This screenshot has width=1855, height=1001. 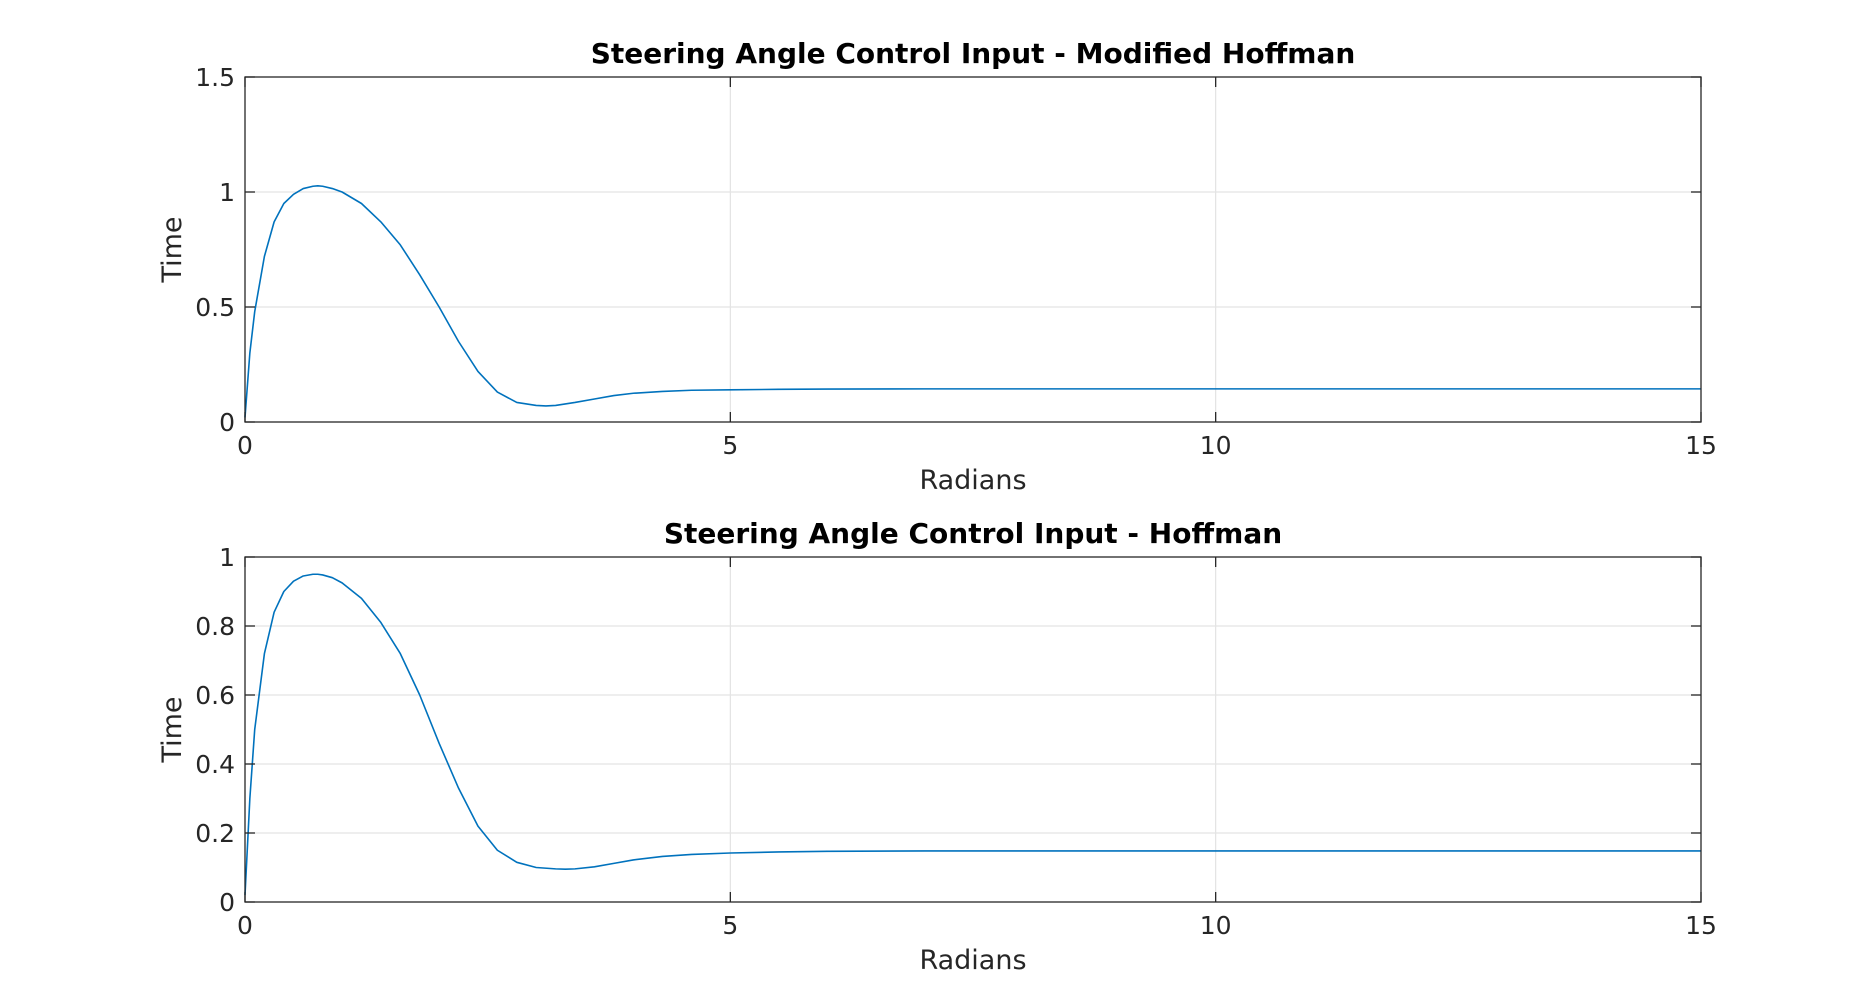 What do you see at coordinates (215, 764) in the screenshot?
I see `y-tick-label: 0.4` at bounding box center [215, 764].